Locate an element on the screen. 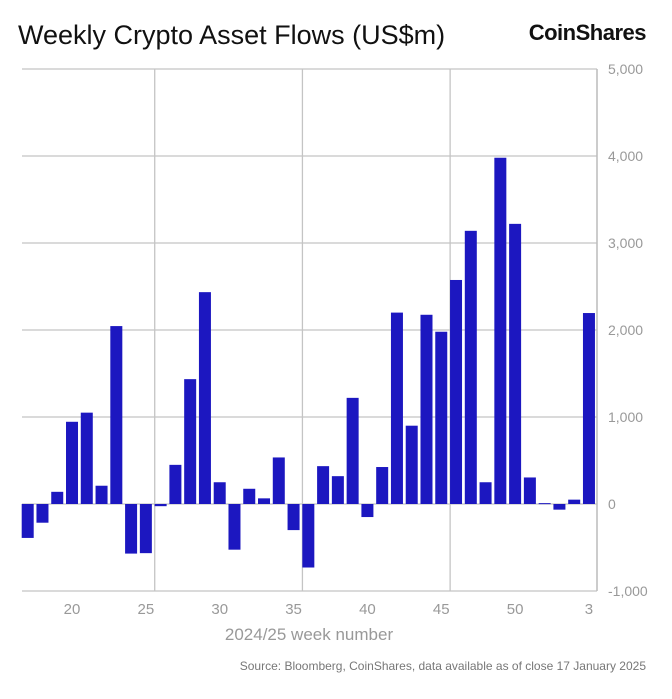  x-axis-label: 2024/25 week number is located at coordinates (309, 634).